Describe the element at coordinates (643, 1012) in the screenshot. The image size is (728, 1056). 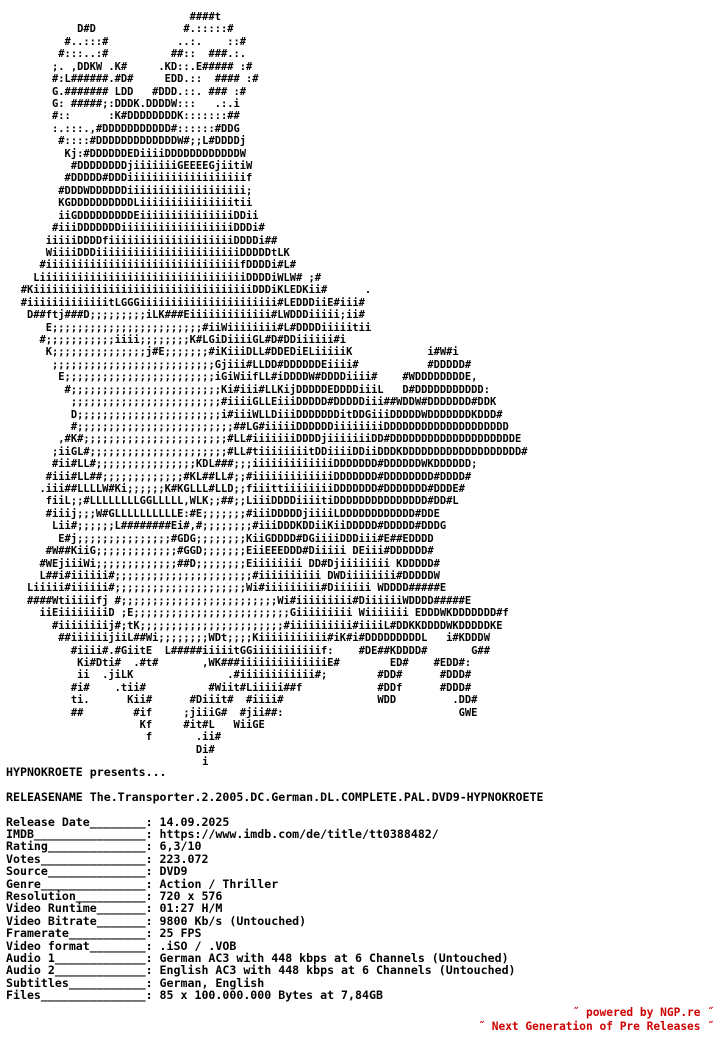
I see `footer-line-powered-by: ˝ powered by NGP.re ˝` at that location.